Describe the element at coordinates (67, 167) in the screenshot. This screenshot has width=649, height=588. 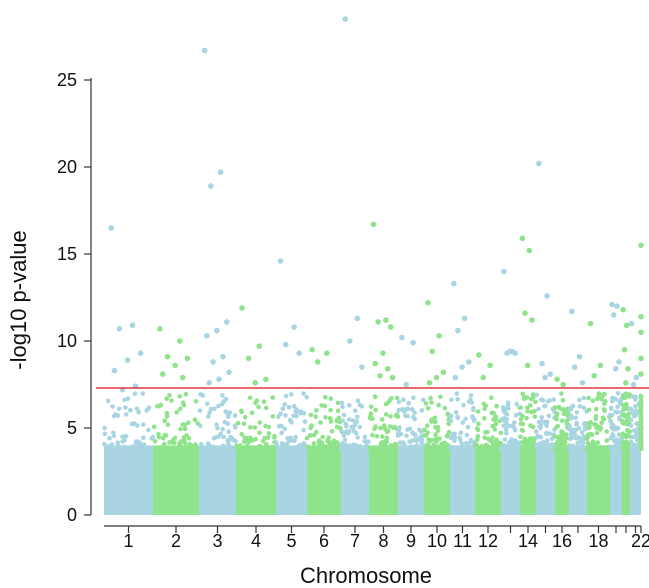
I see `y-tick-label: 20` at that location.